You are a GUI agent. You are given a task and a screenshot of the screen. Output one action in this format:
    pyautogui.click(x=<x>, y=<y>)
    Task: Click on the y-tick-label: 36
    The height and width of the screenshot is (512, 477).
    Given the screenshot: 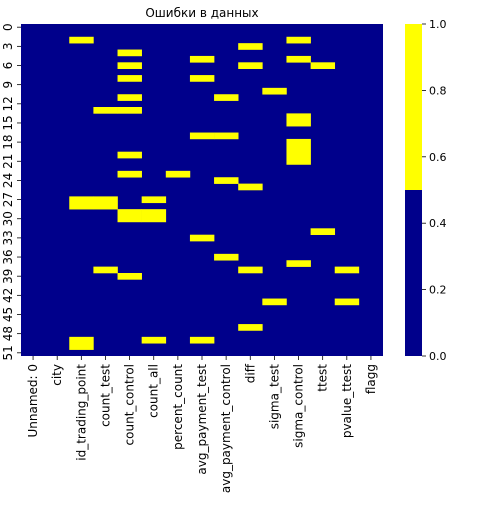 What is the action you would take?
    pyautogui.click(x=8, y=256)
    